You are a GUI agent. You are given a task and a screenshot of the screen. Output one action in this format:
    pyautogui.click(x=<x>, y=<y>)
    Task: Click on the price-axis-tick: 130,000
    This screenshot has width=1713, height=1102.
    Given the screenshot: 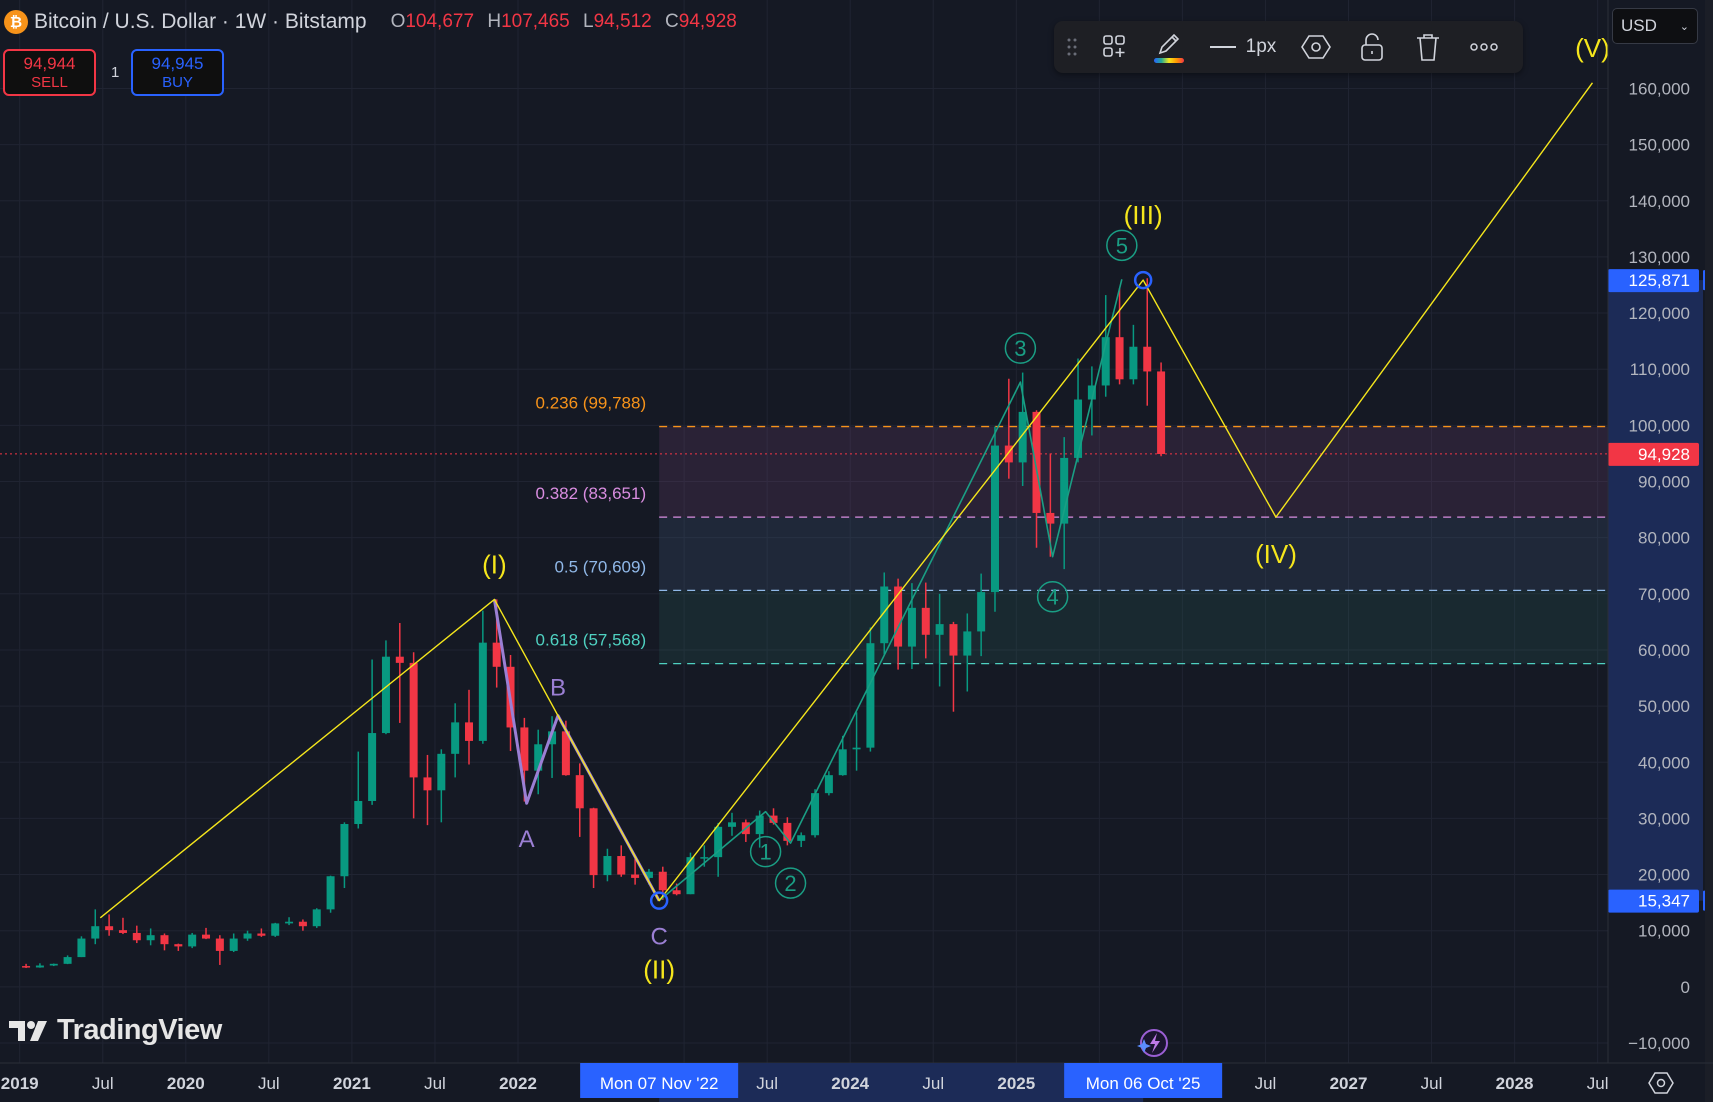 What is the action you would take?
    pyautogui.click(x=1659, y=257)
    